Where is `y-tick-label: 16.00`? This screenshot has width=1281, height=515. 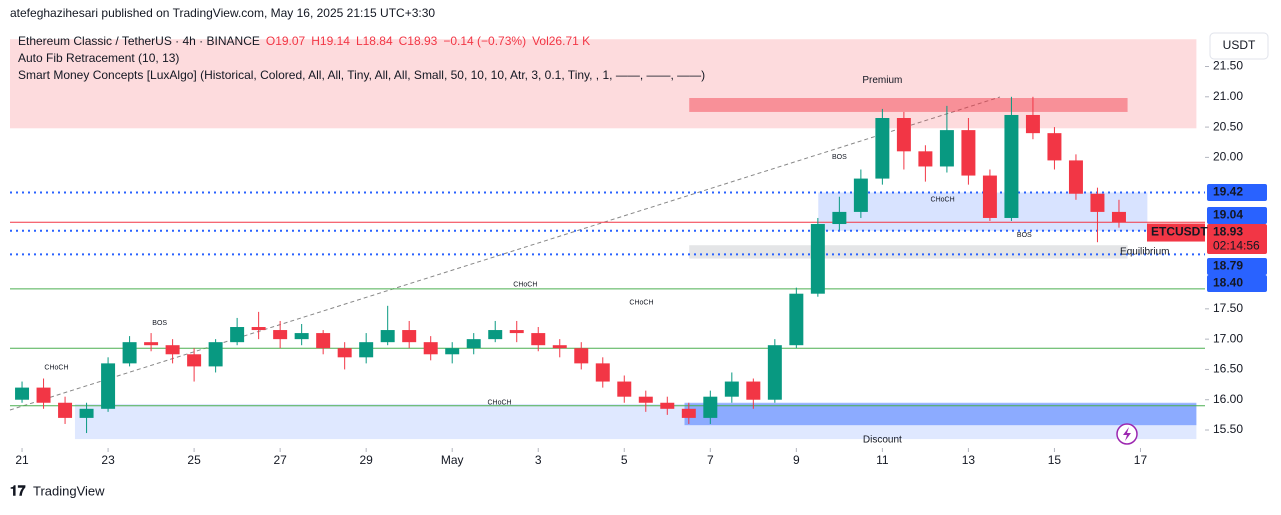 y-tick-label: 16.00 is located at coordinates (1228, 399).